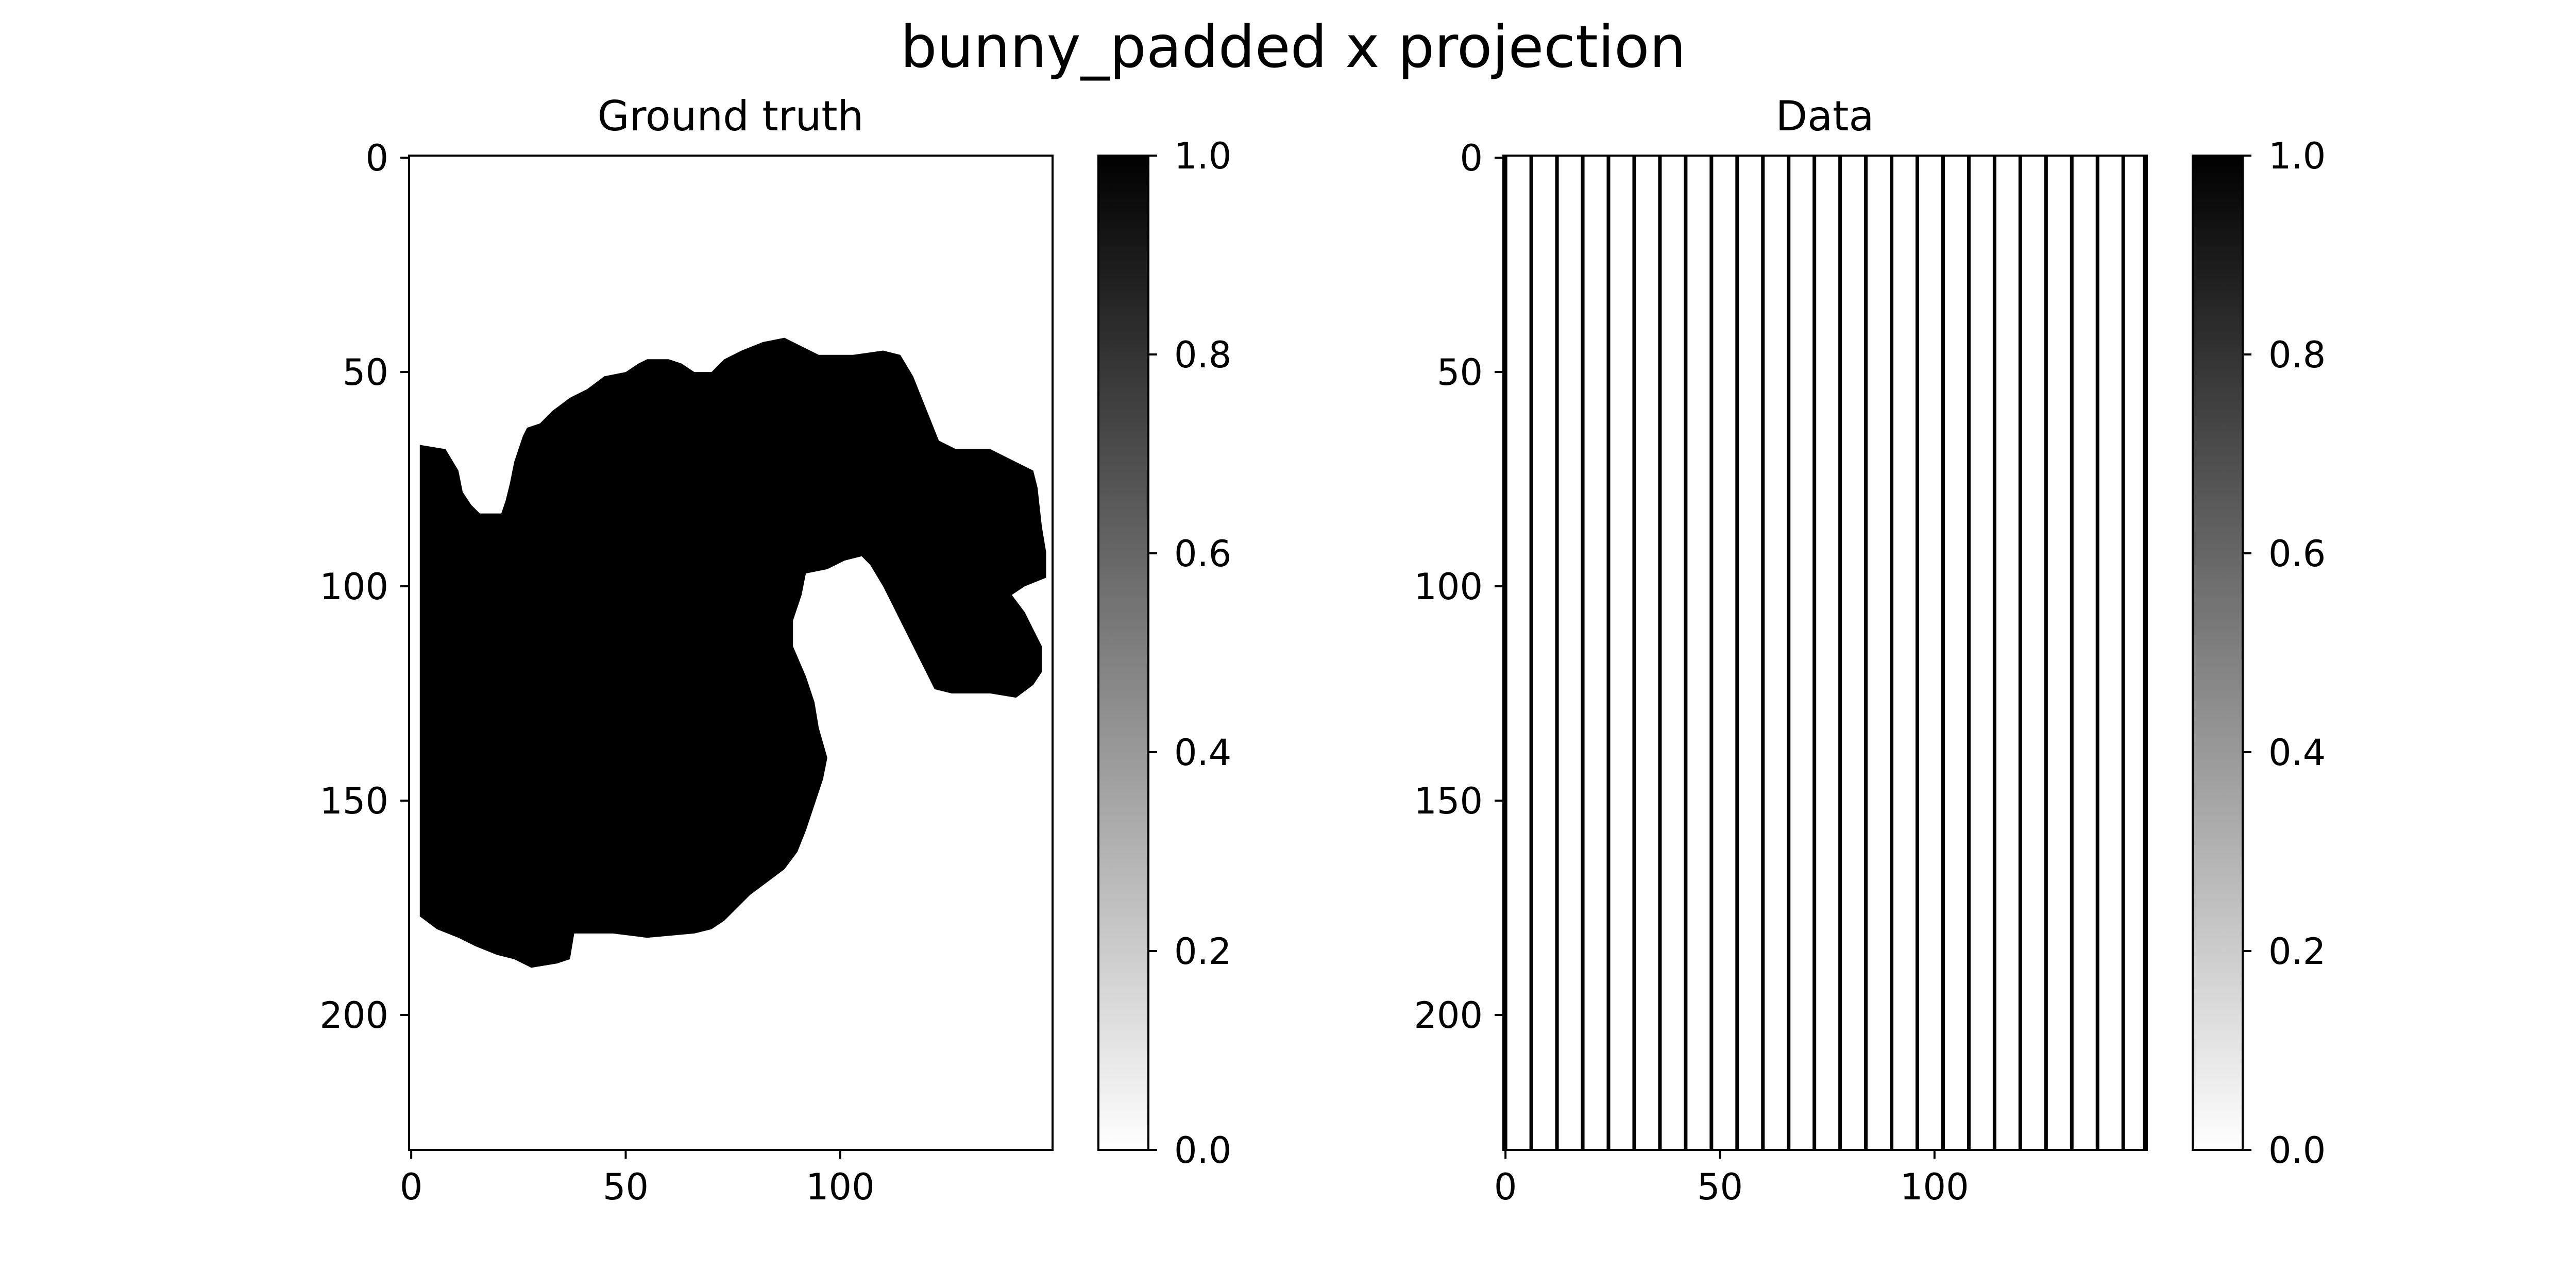 This screenshot has height=1288, width=2576. Describe the element at coordinates (1293, 47) in the screenshot. I see `figure-suptitle: bunny_padded x projection` at that location.